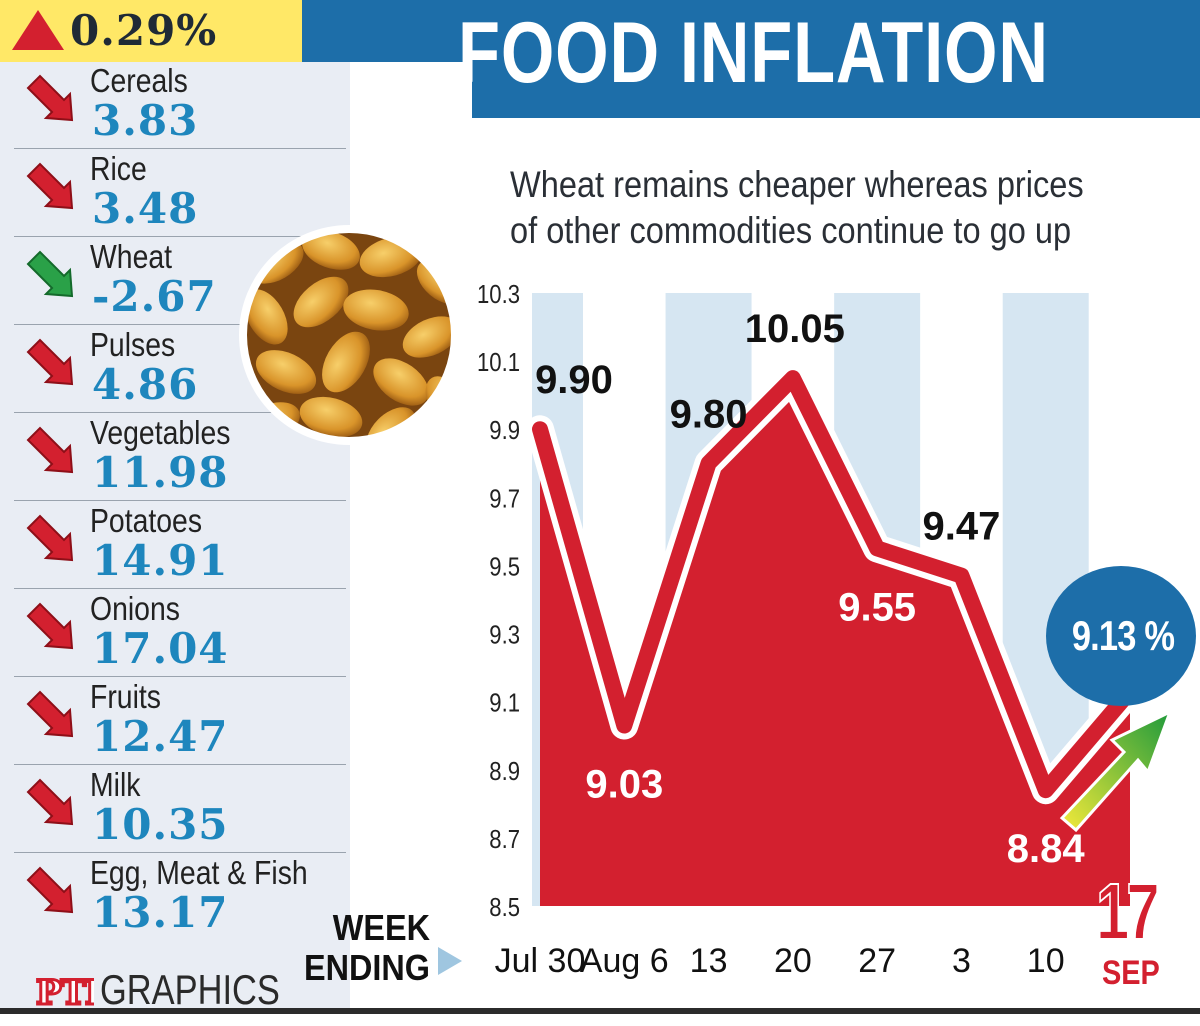 The width and height of the screenshot is (1200, 1026). What do you see at coordinates (154, 296) in the screenshot?
I see `category-value: -2.67` at bounding box center [154, 296].